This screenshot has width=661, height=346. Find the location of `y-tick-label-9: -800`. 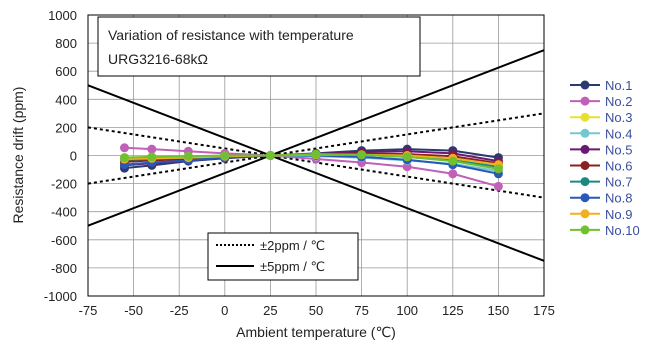

y-tick-label-9: -800 is located at coordinates (64, 268).